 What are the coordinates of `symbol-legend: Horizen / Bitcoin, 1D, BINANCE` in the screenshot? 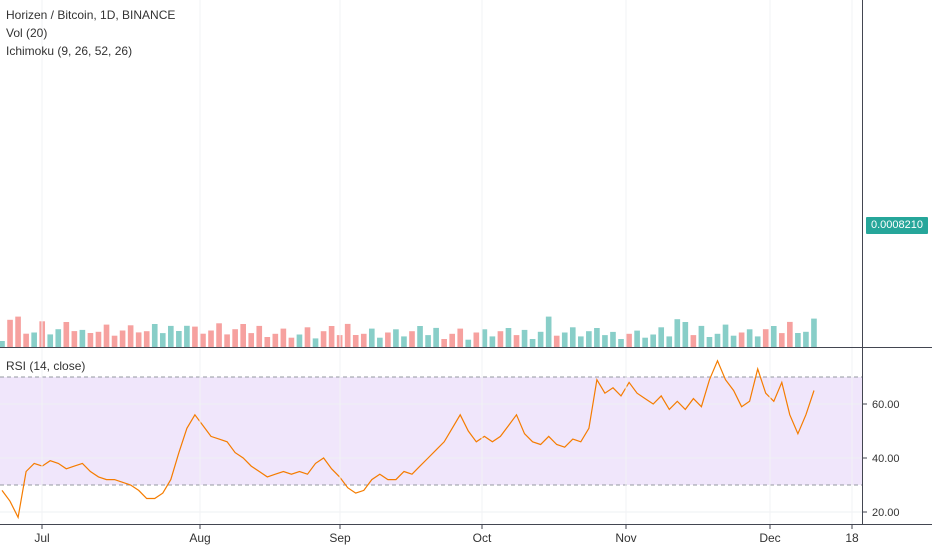 It's located at (91, 15).